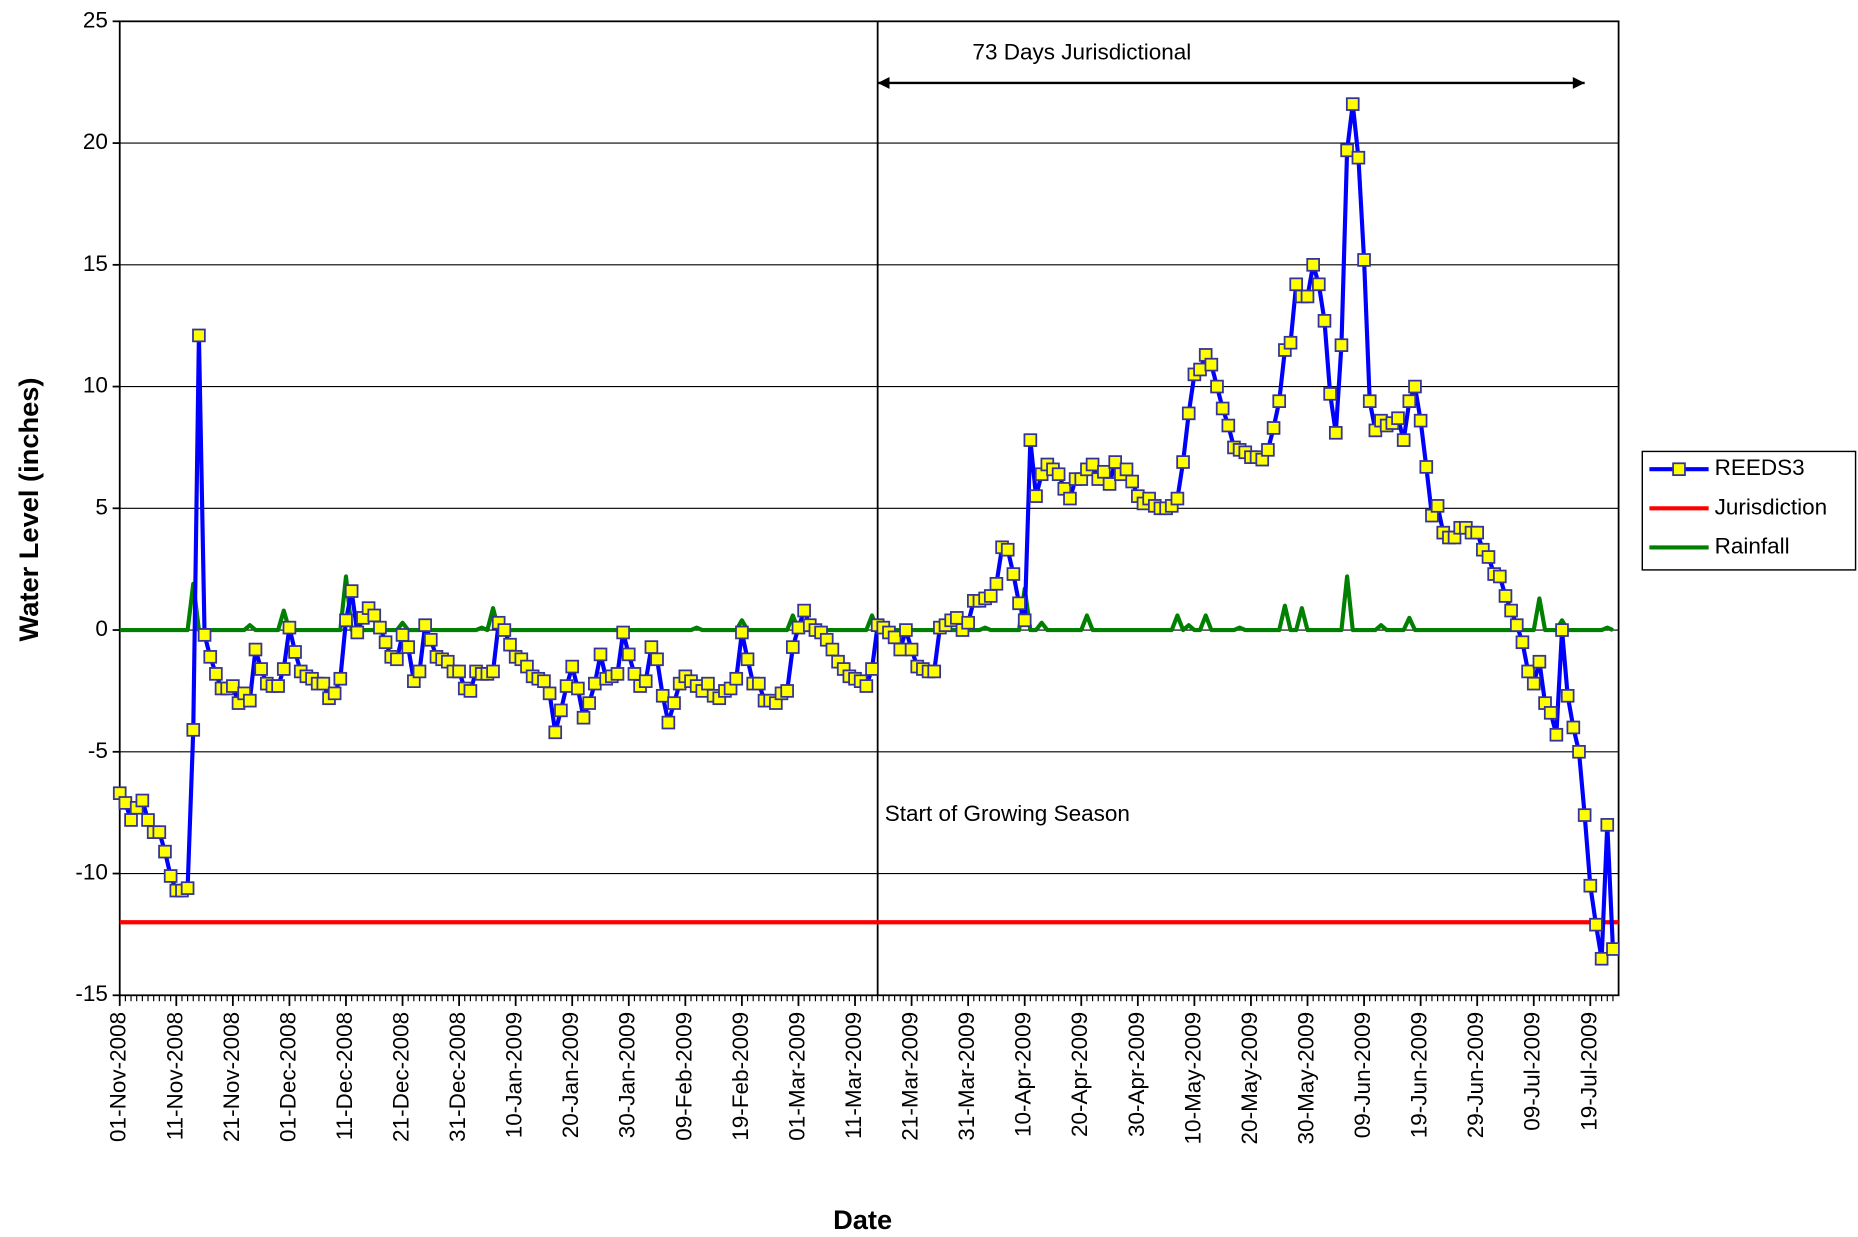  Describe the element at coordinates (1752, 545) in the screenshot. I see `legend-label: Rainfall` at that location.